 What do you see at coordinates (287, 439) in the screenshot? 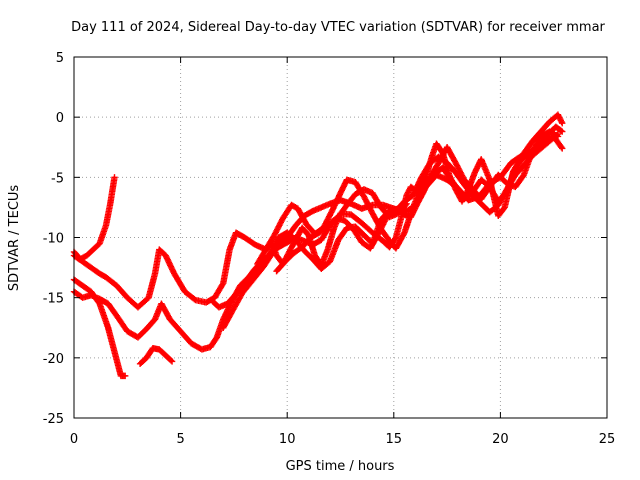
I see `x-tick-label: 10` at bounding box center [287, 439].